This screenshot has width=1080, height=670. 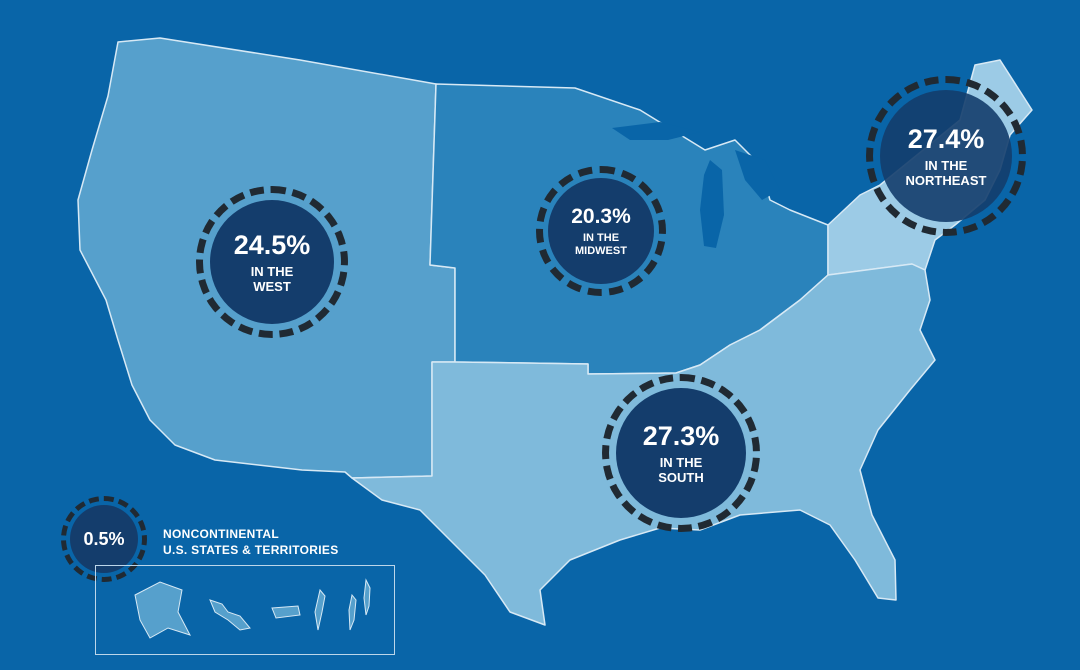 I want to click on west-line1: IN THE, so click(x=272, y=271).